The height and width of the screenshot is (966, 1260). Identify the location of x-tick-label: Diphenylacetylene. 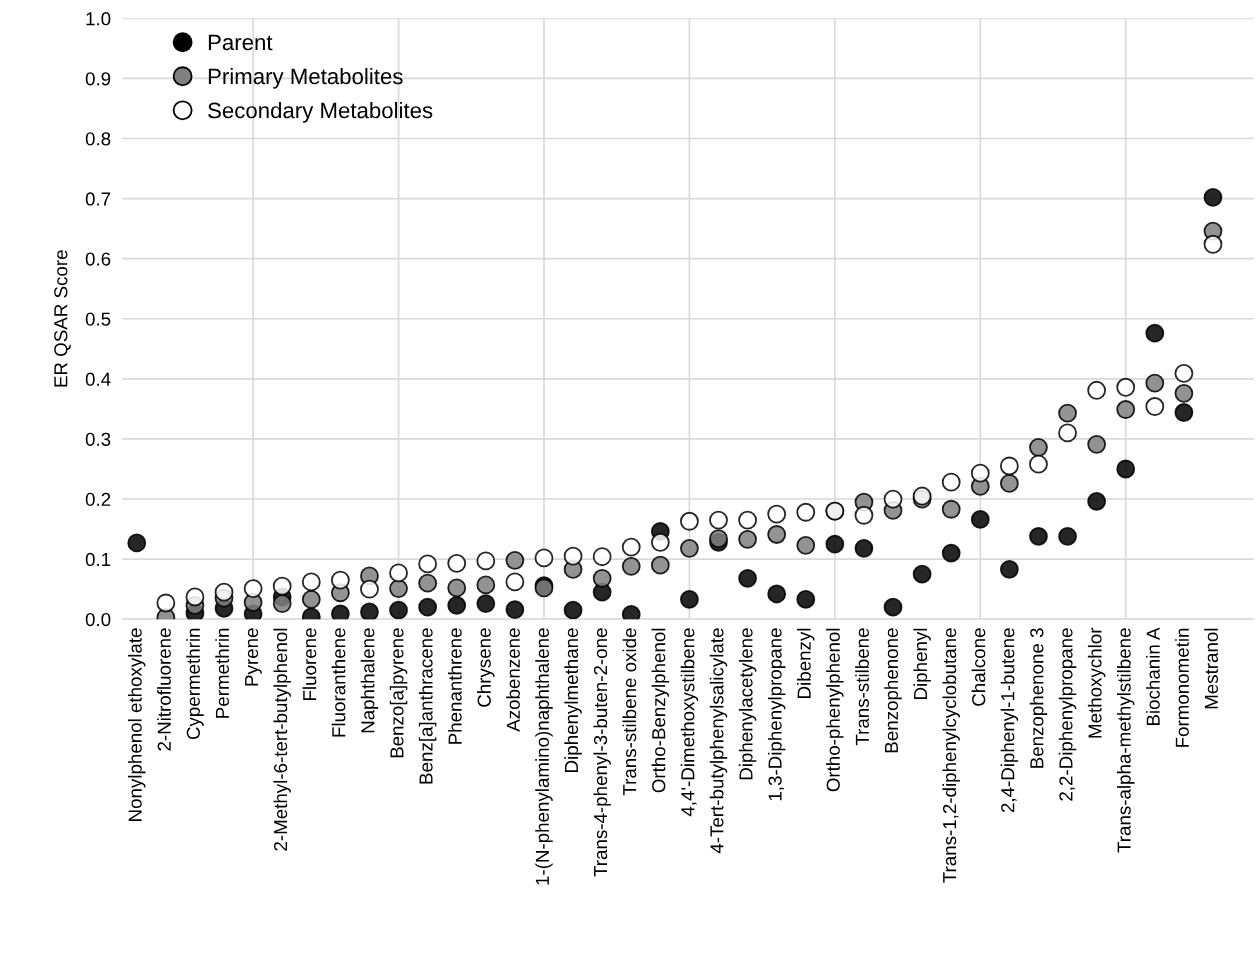
(747, 704).